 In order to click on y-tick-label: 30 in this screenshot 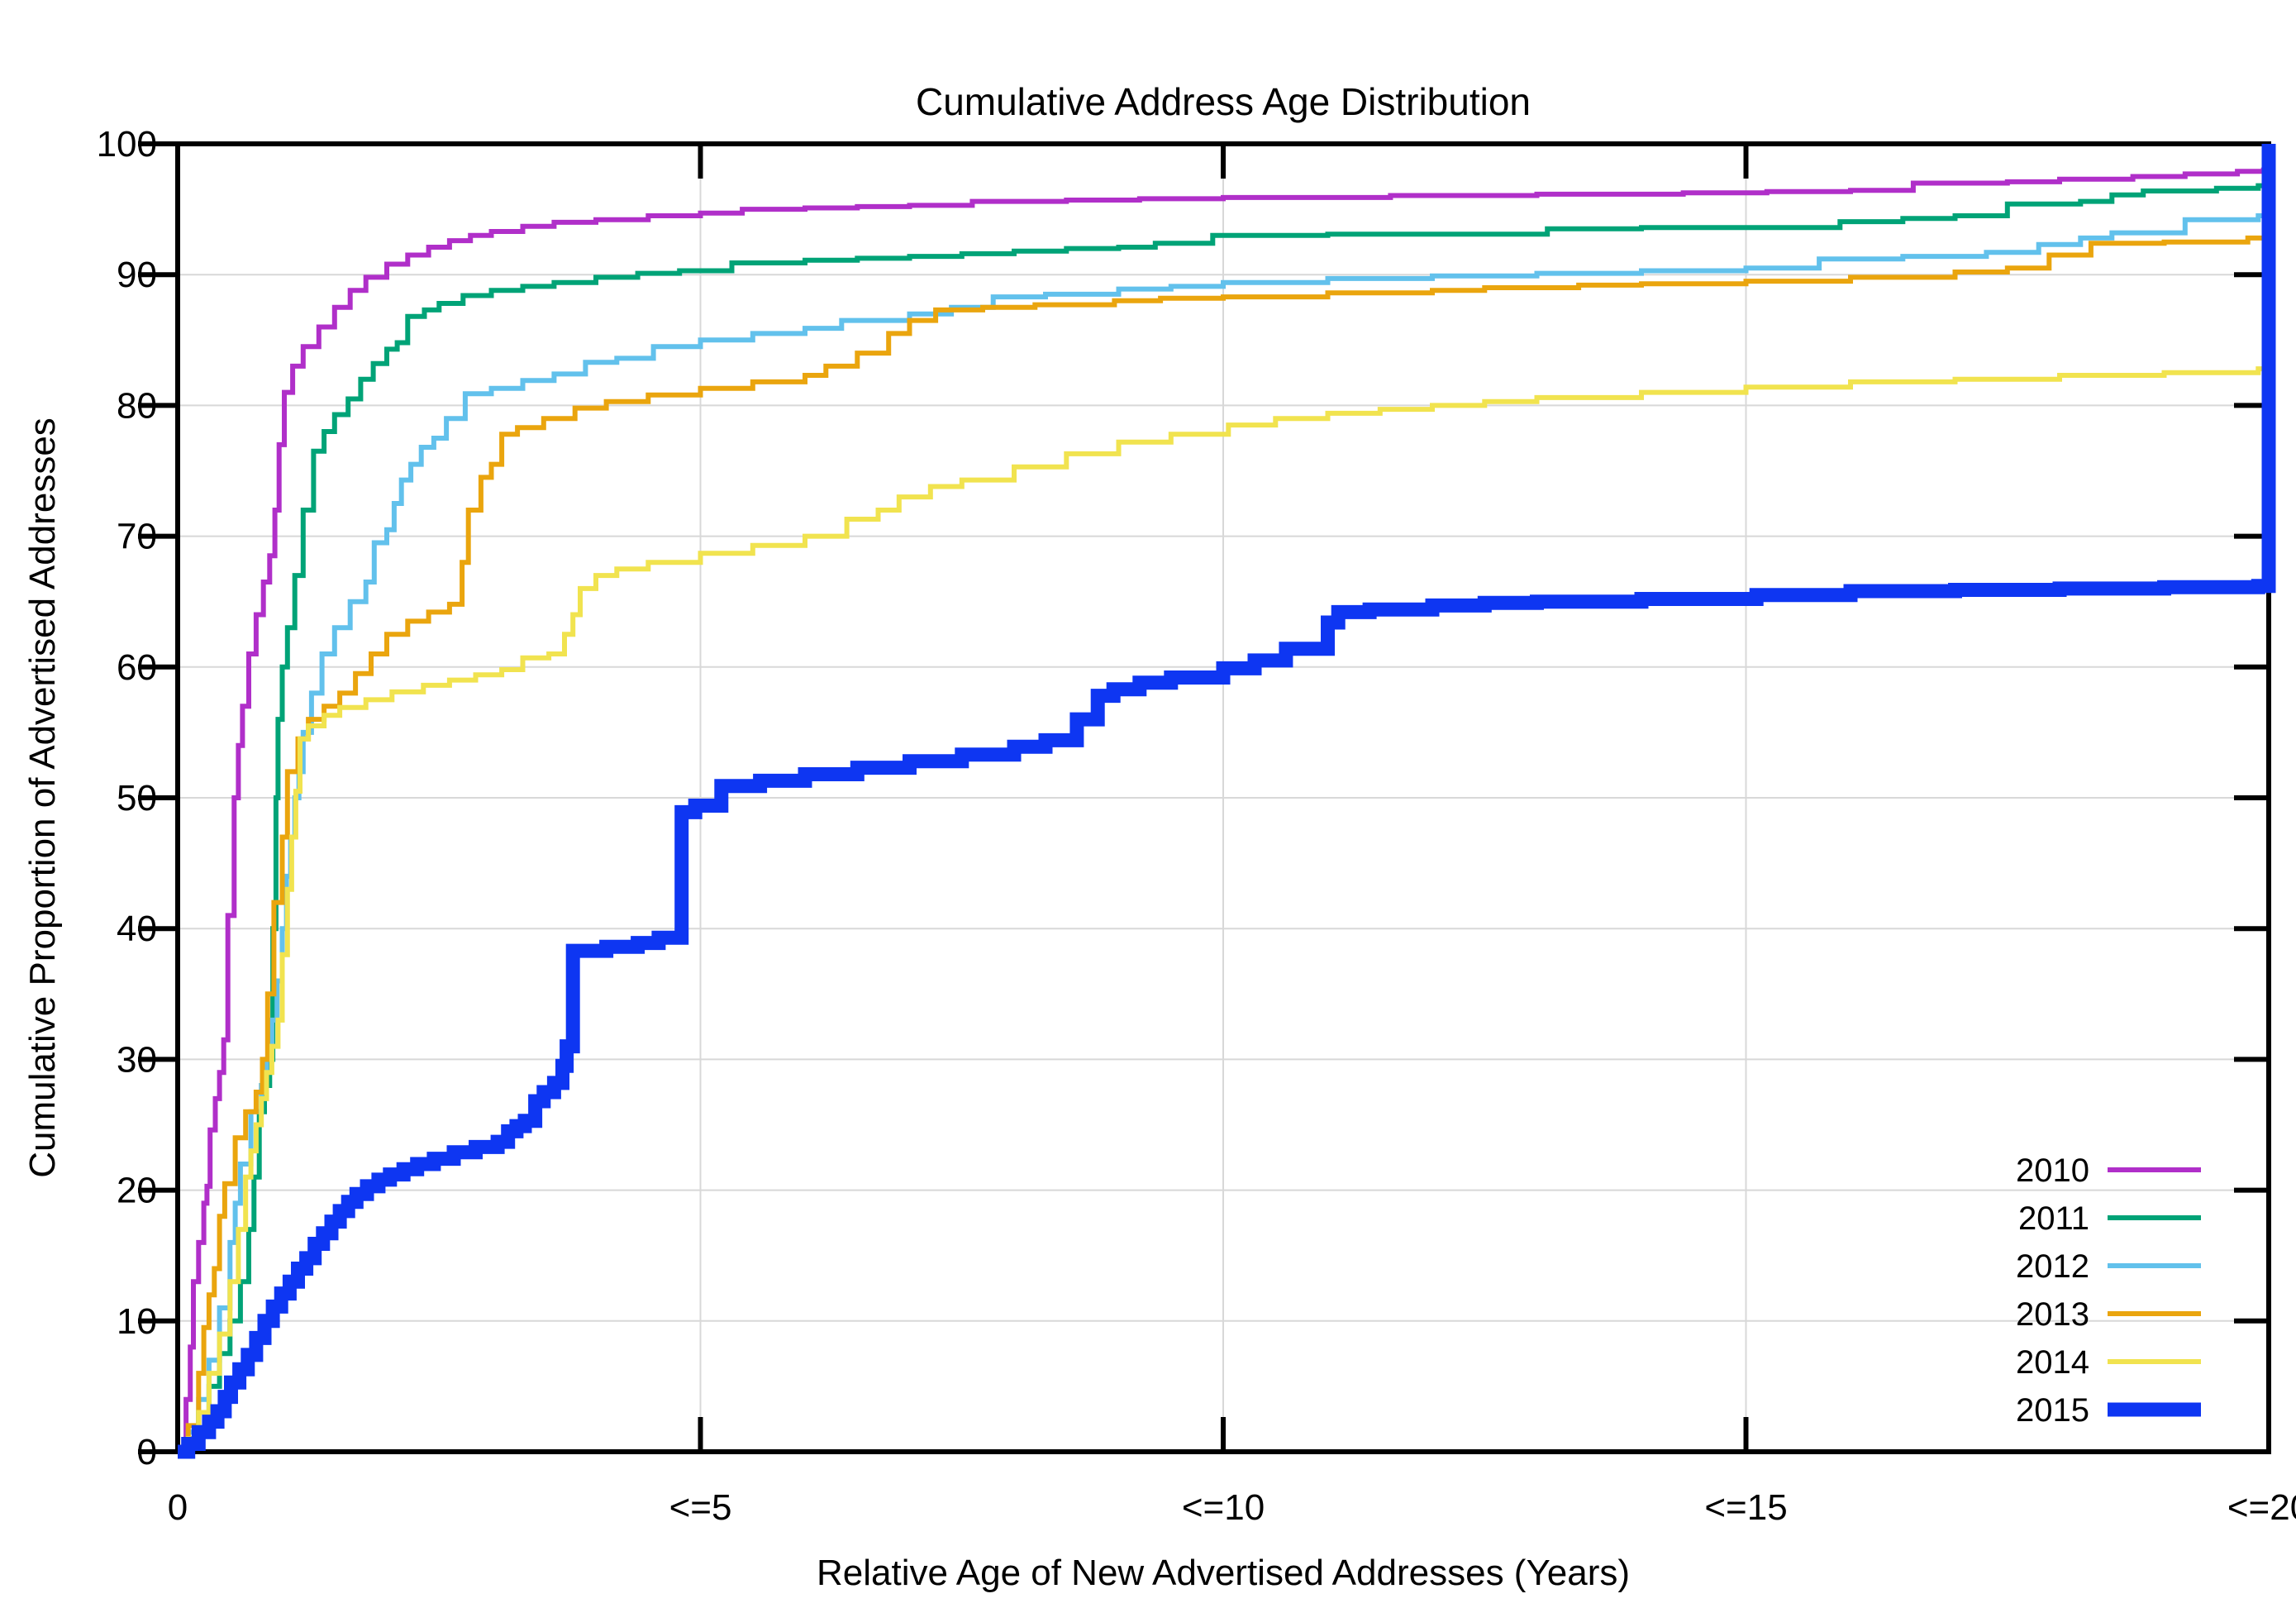, I will do `click(137, 1059)`.